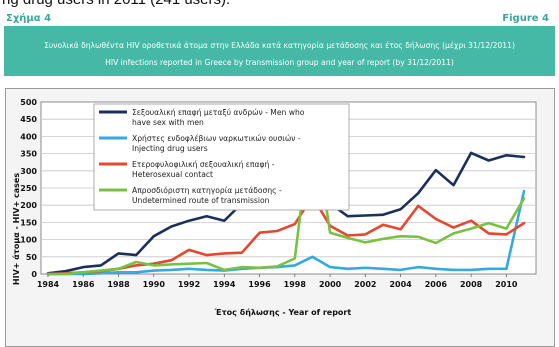  Describe the element at coordinates (221, 157) in the screenshot. I see `legend-box` at that location.